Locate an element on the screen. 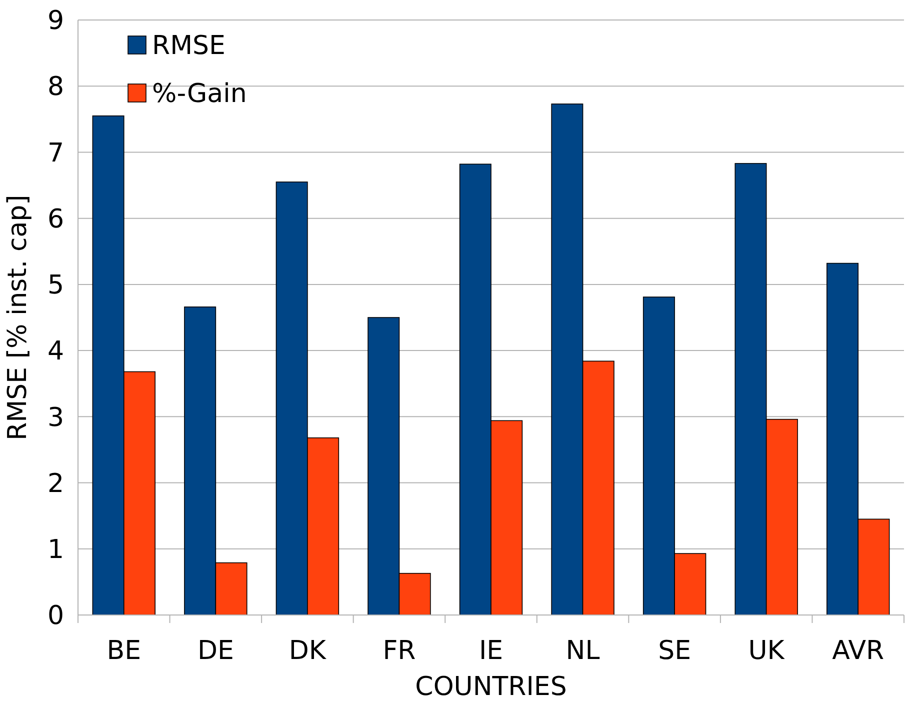  y-axis-title: RMSE [% inst. cap] is located at coordinates (18, 317).